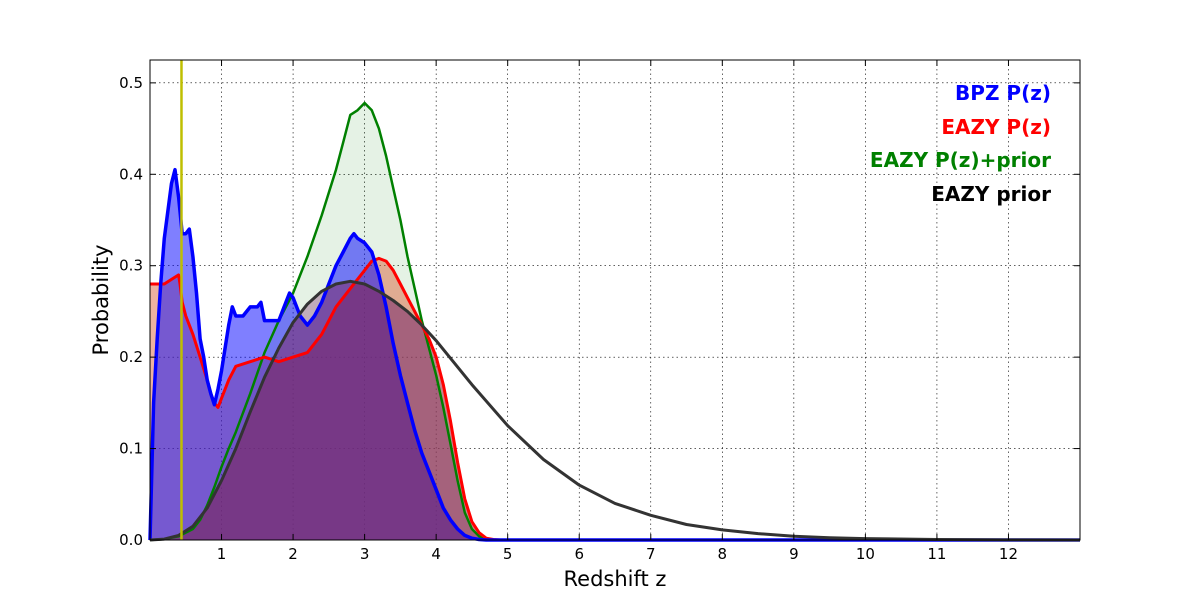  I want to click on y-axis-label: Probability, so click(101, 299).